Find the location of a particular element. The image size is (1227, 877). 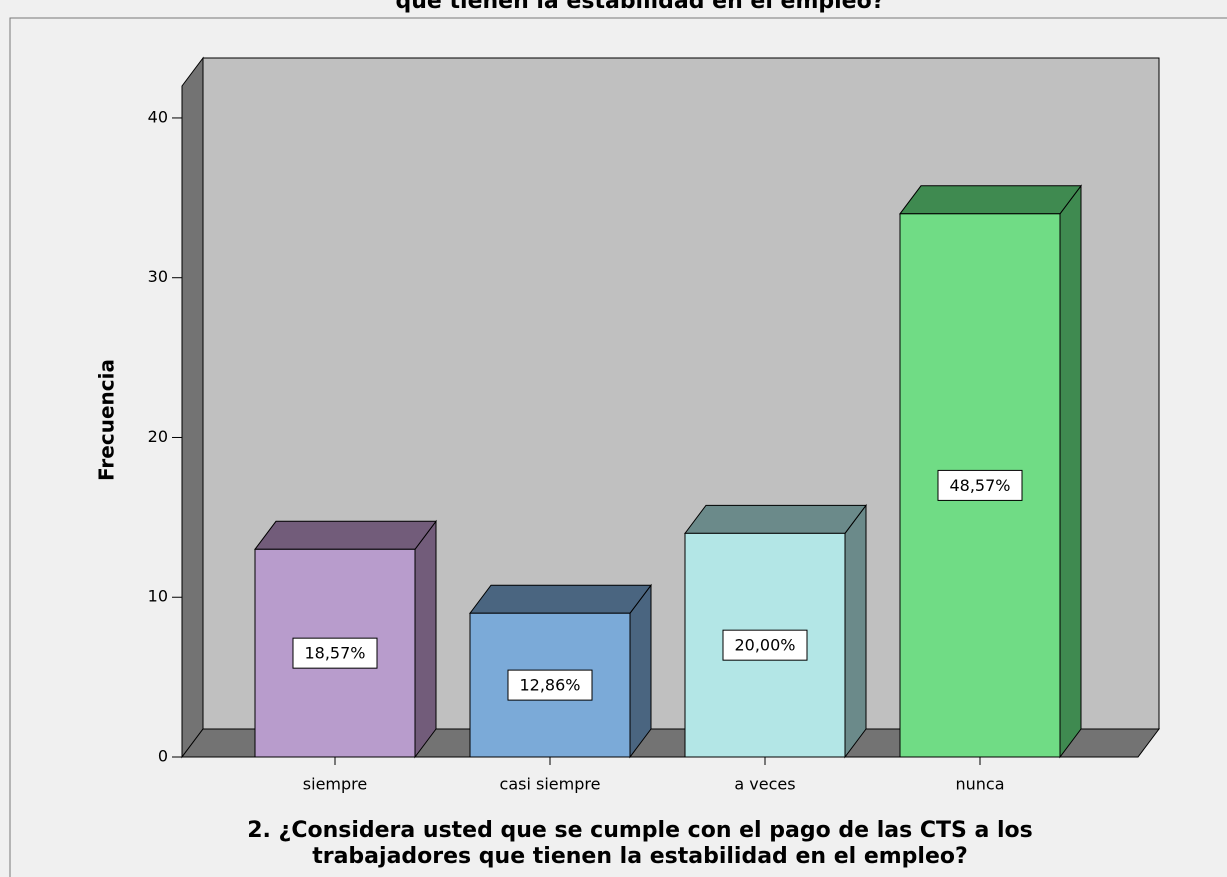

y-tick-label: 10 is located at coordinates (158, 596).